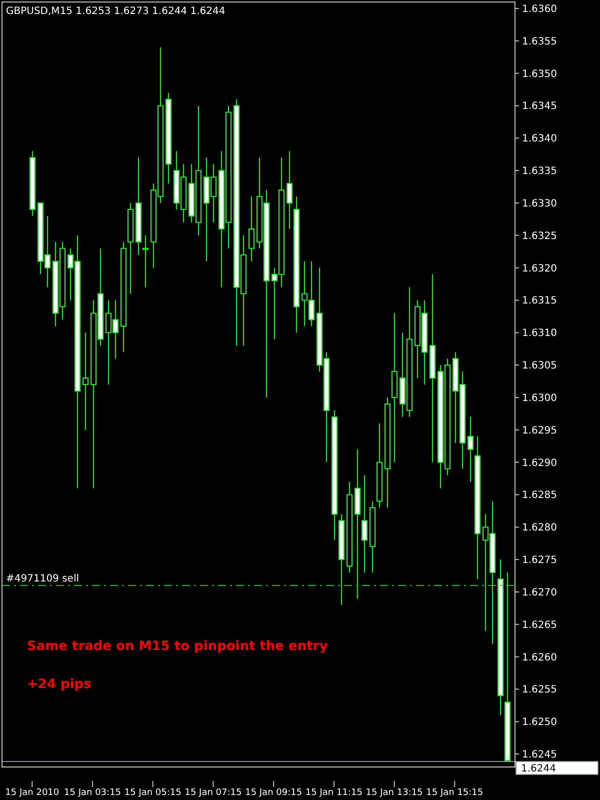 The height and width of the screenshot is (800, 600). Describe the element at coordinates (539, 42) in the screenshot. I see `y-tick-label: 1.6355` at that location.